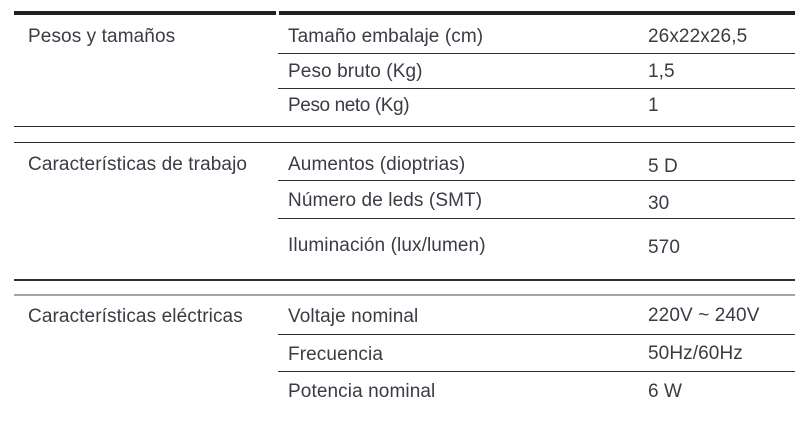  Describe the element at coordinates (387, 245) in the screenshot. I see `row-label: Iluminación (lux/lumen)` at that location.